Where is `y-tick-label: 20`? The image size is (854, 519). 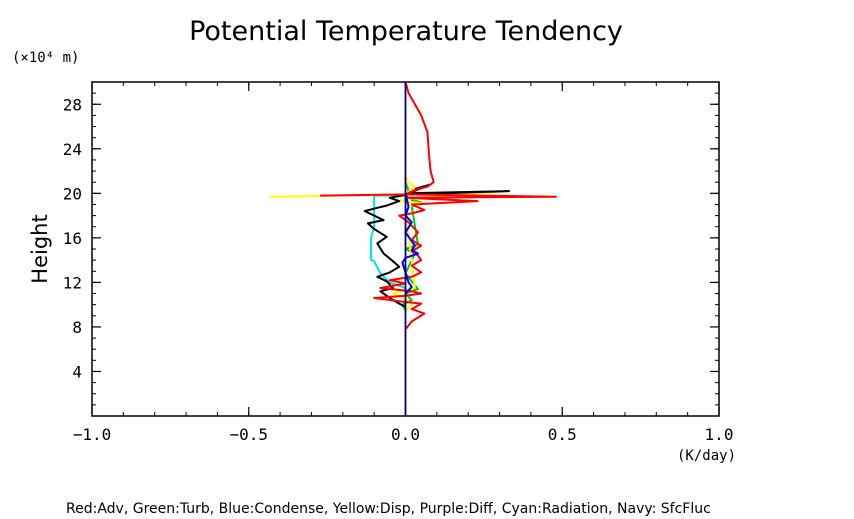
y-tick-label: 20 is located at coordinates (72, 193).